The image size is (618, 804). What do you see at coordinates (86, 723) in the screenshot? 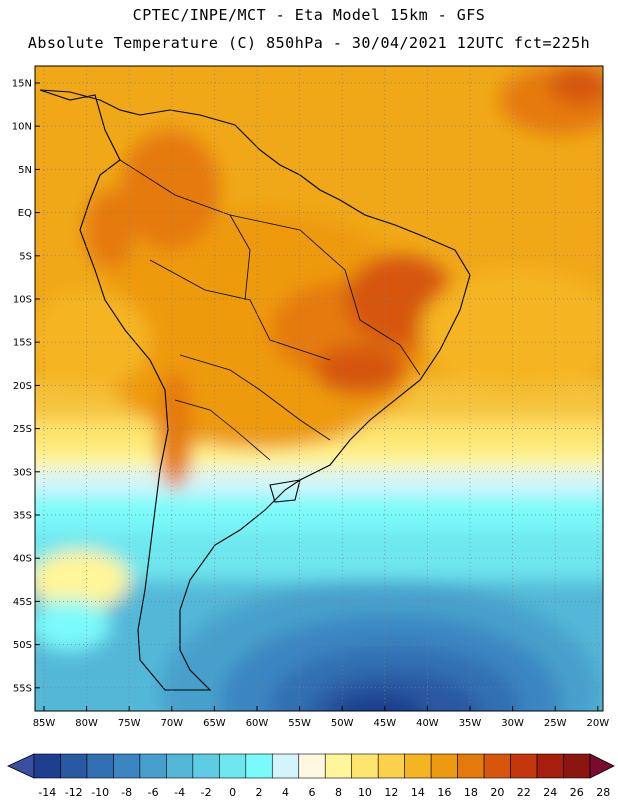
I see `lon-label: 80W` at bounding box center [86, 723].